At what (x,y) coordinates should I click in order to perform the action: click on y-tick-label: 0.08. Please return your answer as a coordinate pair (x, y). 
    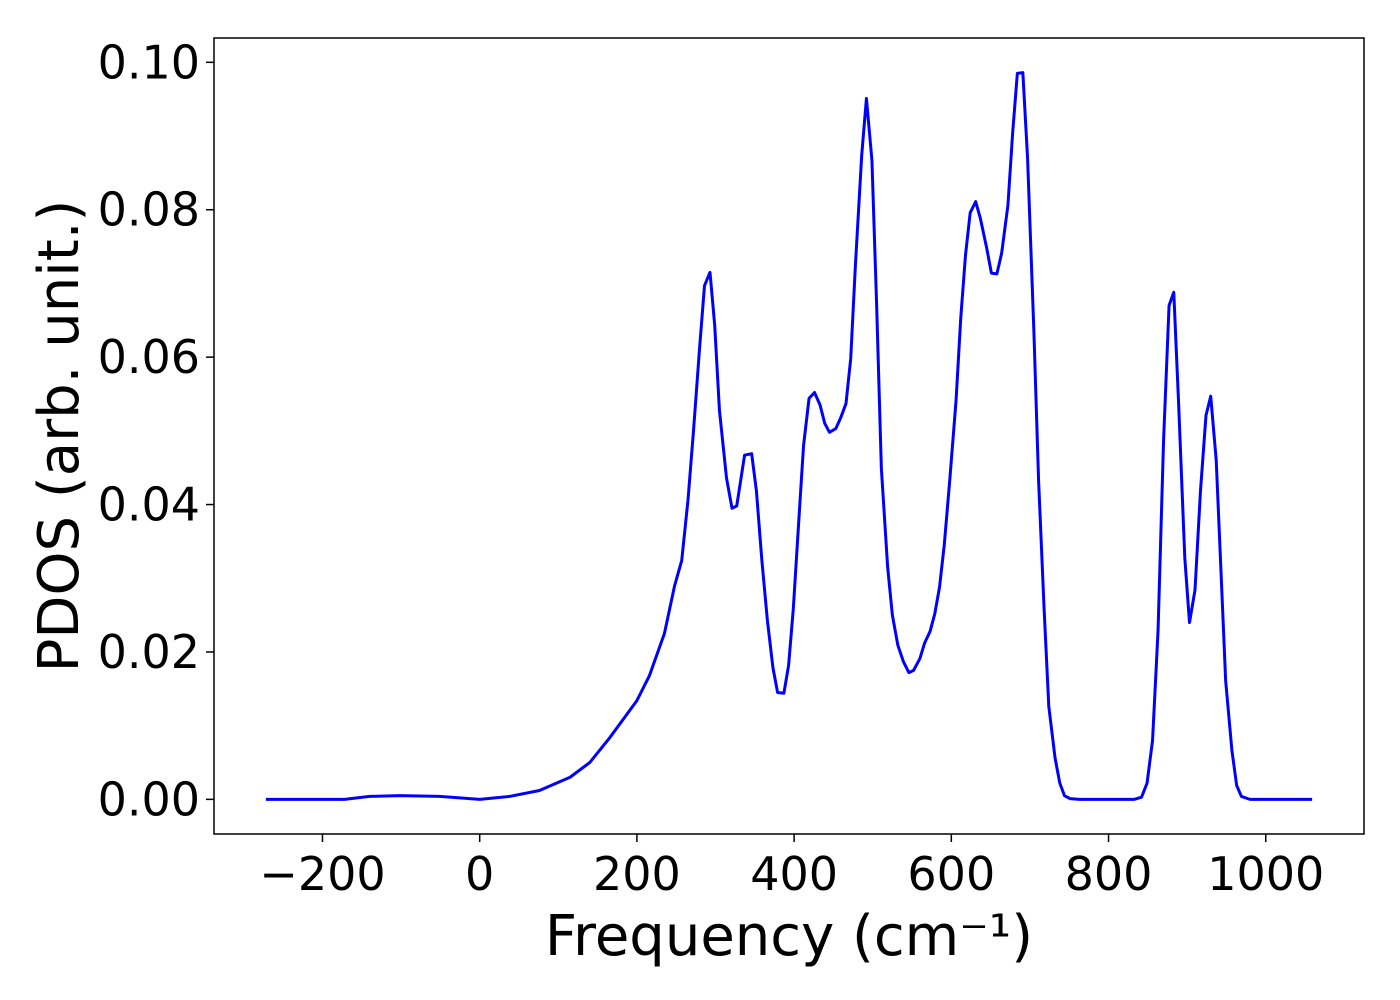
    Looking at the image, I should click on (149, 210).